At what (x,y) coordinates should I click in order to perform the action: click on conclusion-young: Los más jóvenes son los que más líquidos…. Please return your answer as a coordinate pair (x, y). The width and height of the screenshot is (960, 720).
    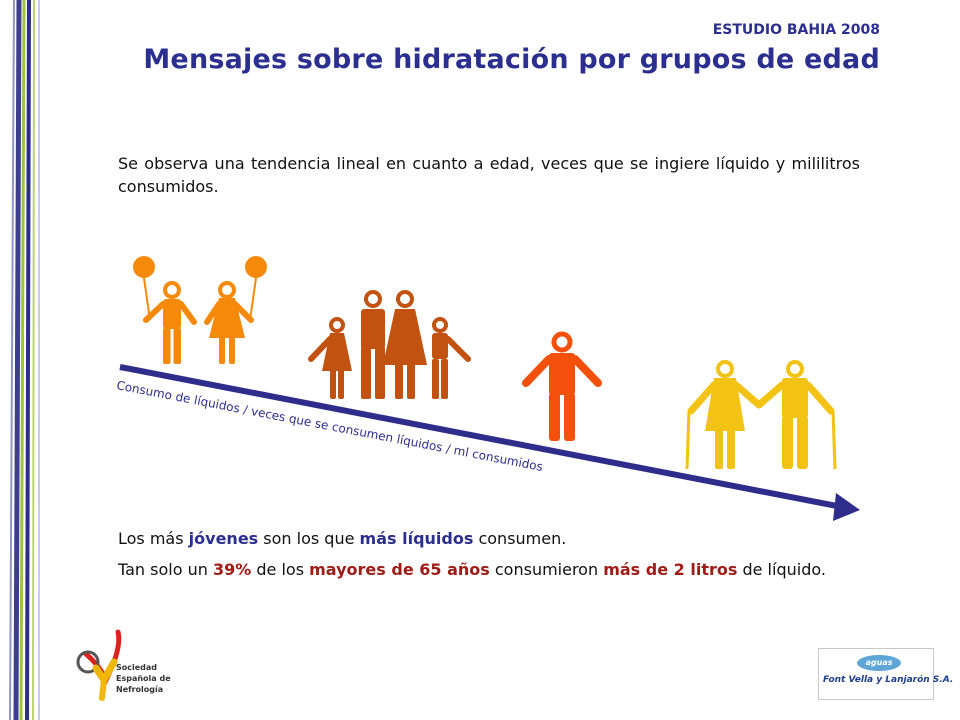
    Looking at the image, I should click on (342, 538).